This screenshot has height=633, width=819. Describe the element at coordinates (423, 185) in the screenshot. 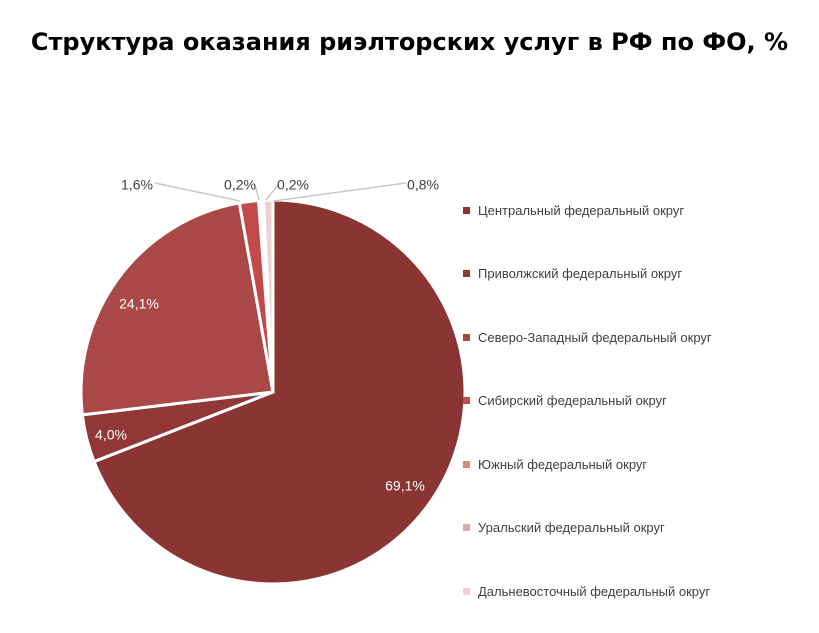

I see `data-label: 0,8%` at that location.